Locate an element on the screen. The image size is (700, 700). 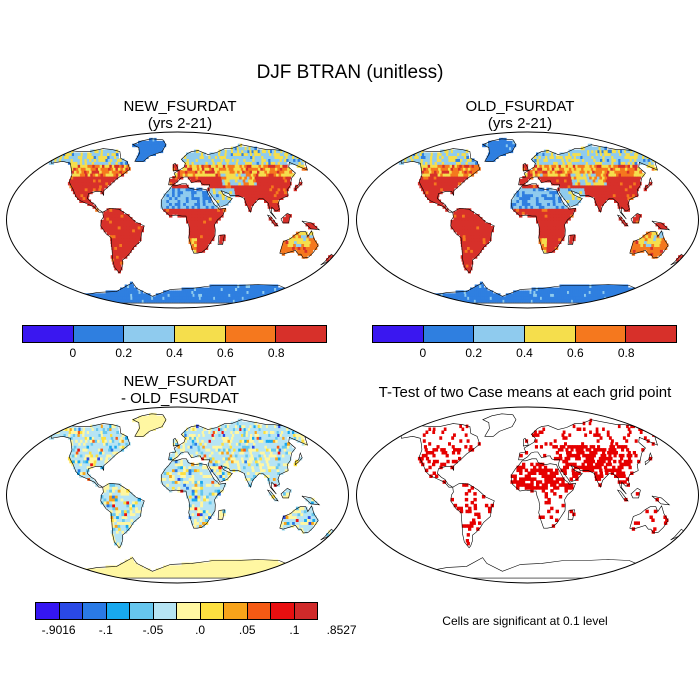
map-old-fsurdat is located at coordinates (527, 220).